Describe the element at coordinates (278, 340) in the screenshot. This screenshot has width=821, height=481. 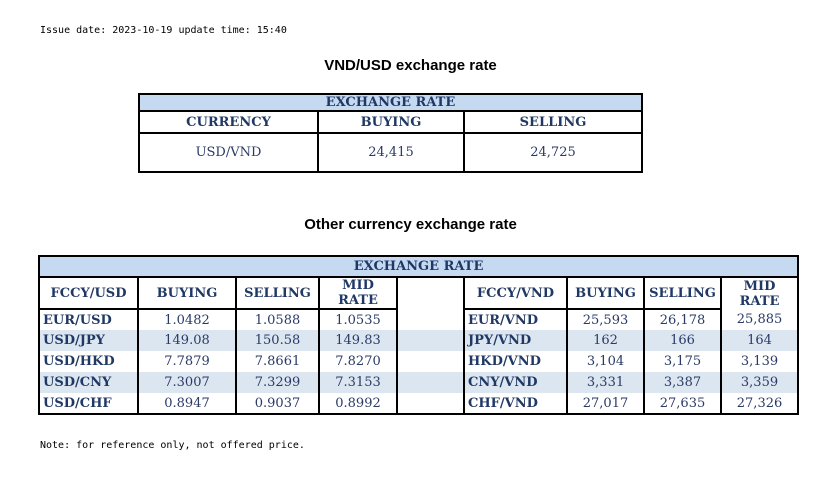
I see `rate-value: 150.58` at that location.